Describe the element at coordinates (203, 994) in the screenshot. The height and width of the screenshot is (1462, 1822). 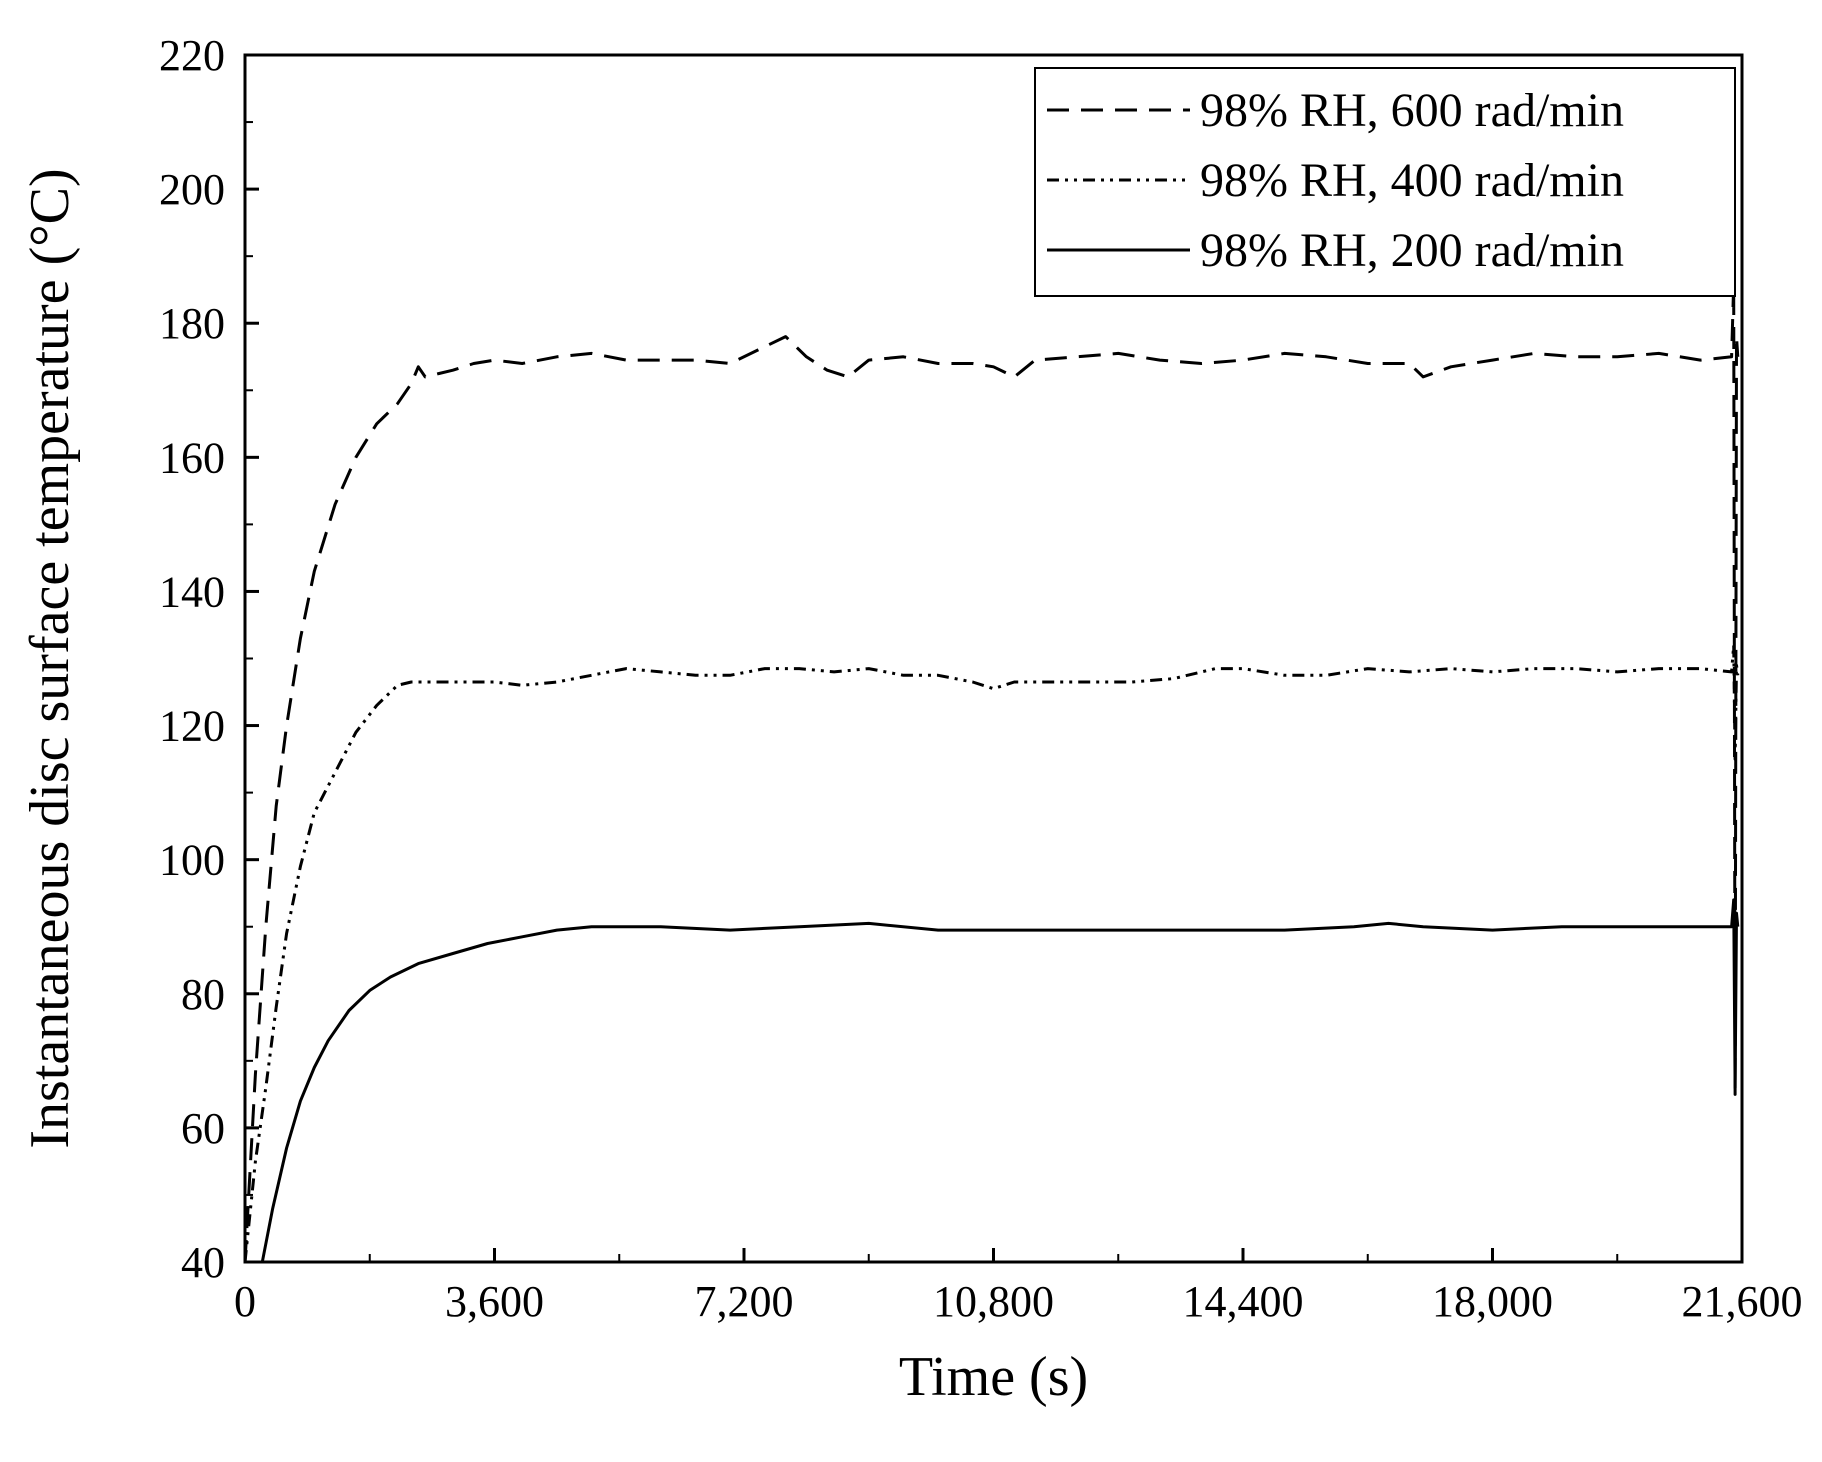
I see `y-tick-label: 80` at that location.